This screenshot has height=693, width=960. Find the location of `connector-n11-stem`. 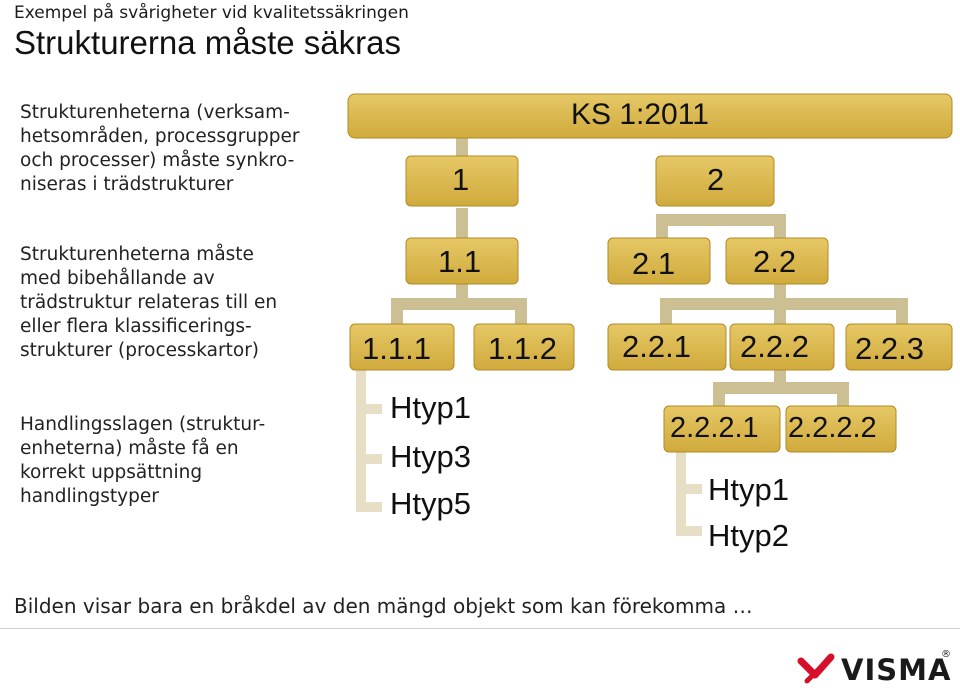

connector-n11-stem is located at coordinates (462, 294).